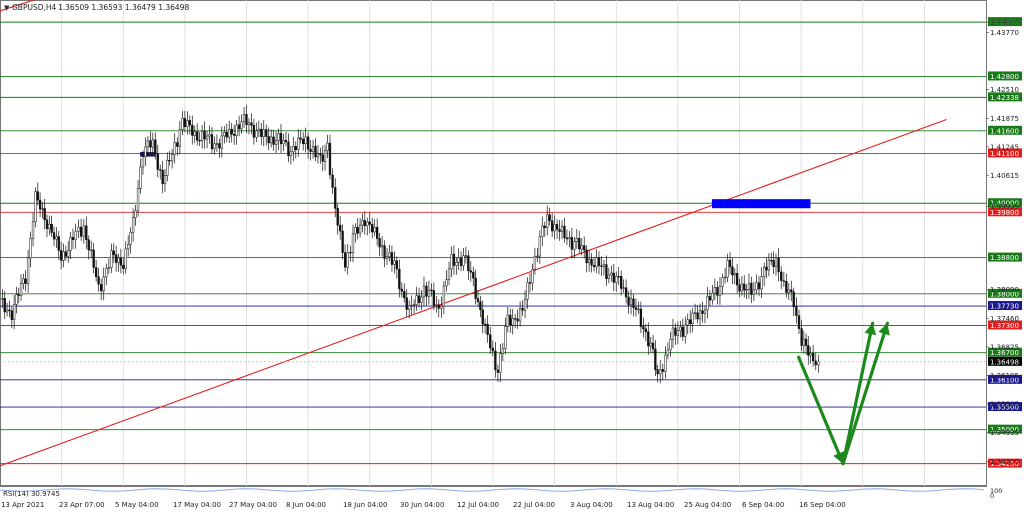 Image resolution: width=1024 pixels, height=513 pixels. Describe the element at coordinates (306, 505) in the screenshot. I see `time-tick-label: 8 Jun 04:00` at that location.